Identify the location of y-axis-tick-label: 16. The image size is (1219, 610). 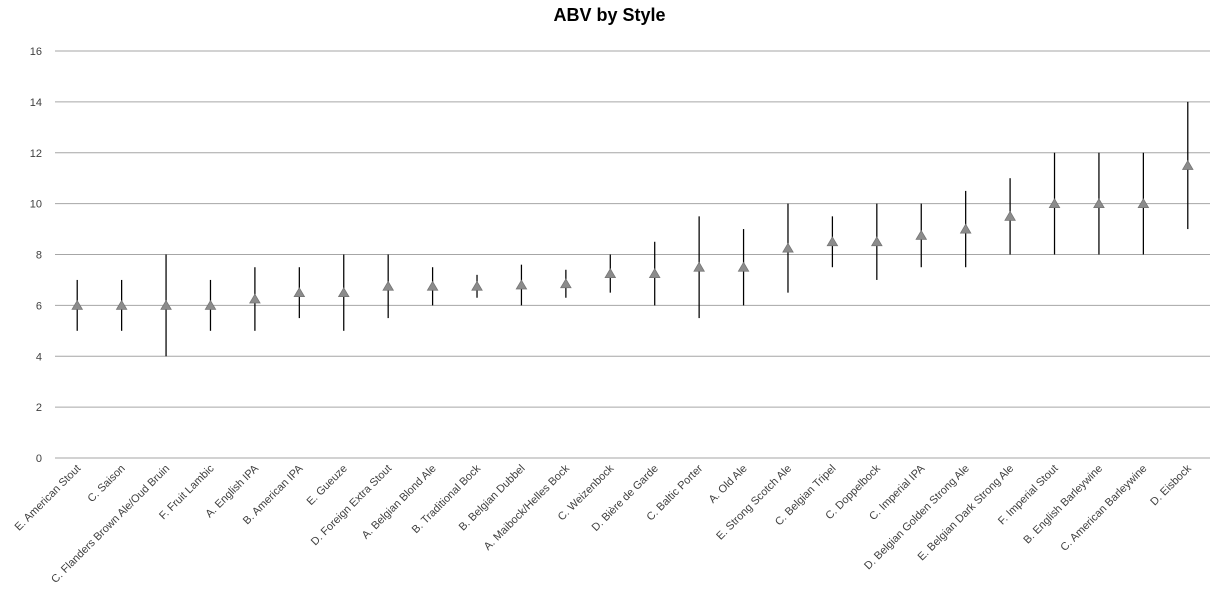
(36, 52).